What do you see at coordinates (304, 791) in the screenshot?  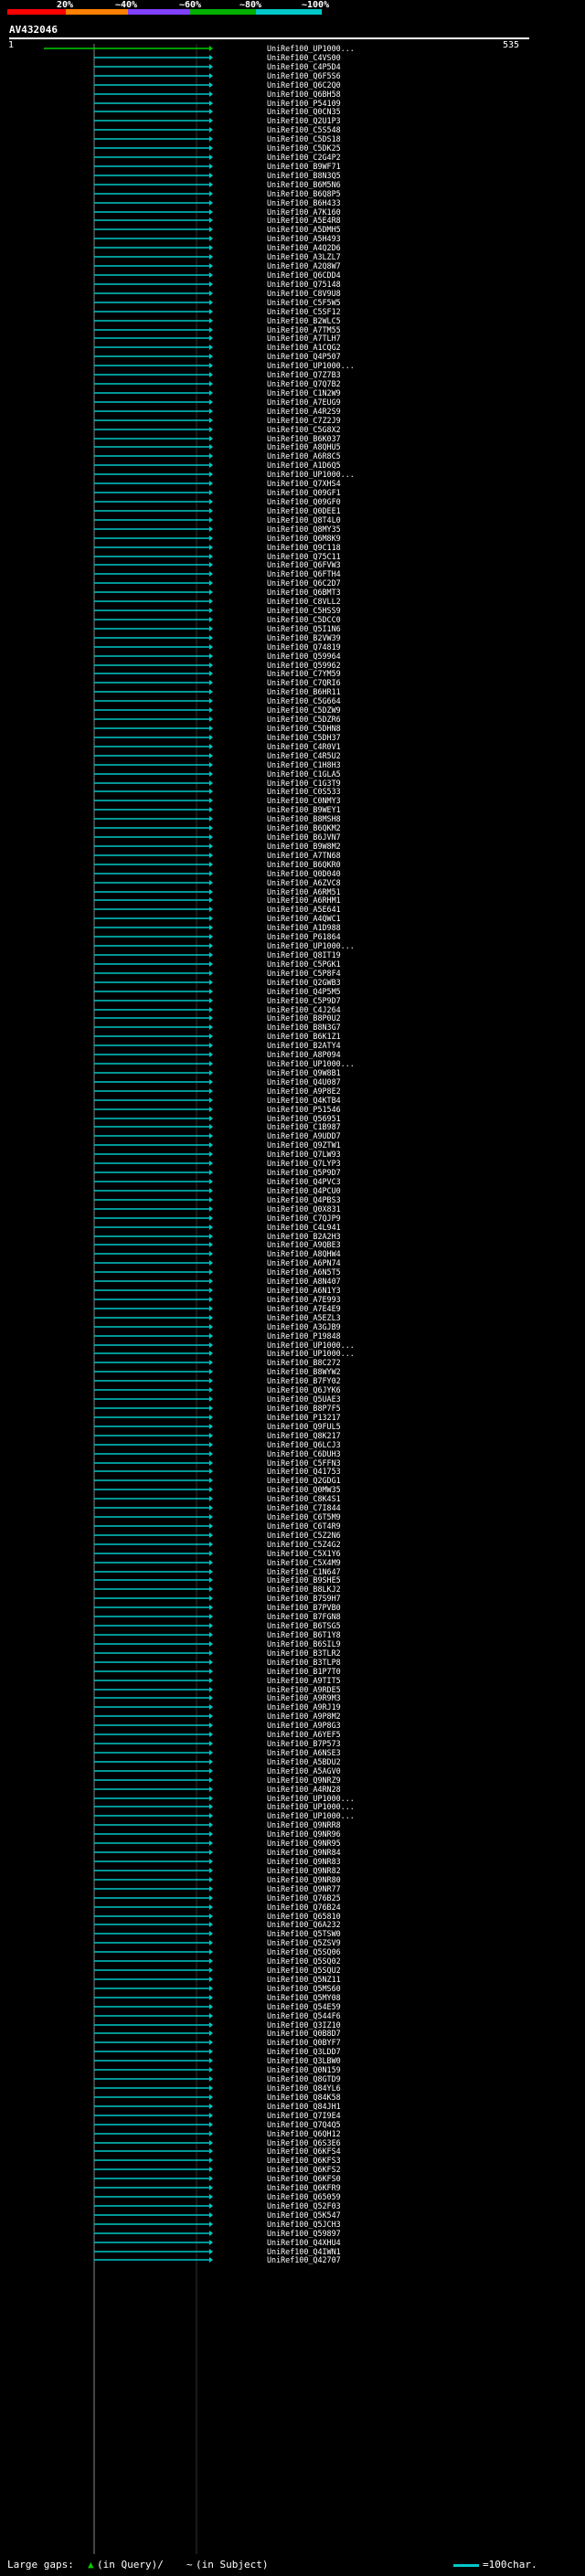 I see `hit-label: UniRef100_C0S533` at bounding box center [304, 791].